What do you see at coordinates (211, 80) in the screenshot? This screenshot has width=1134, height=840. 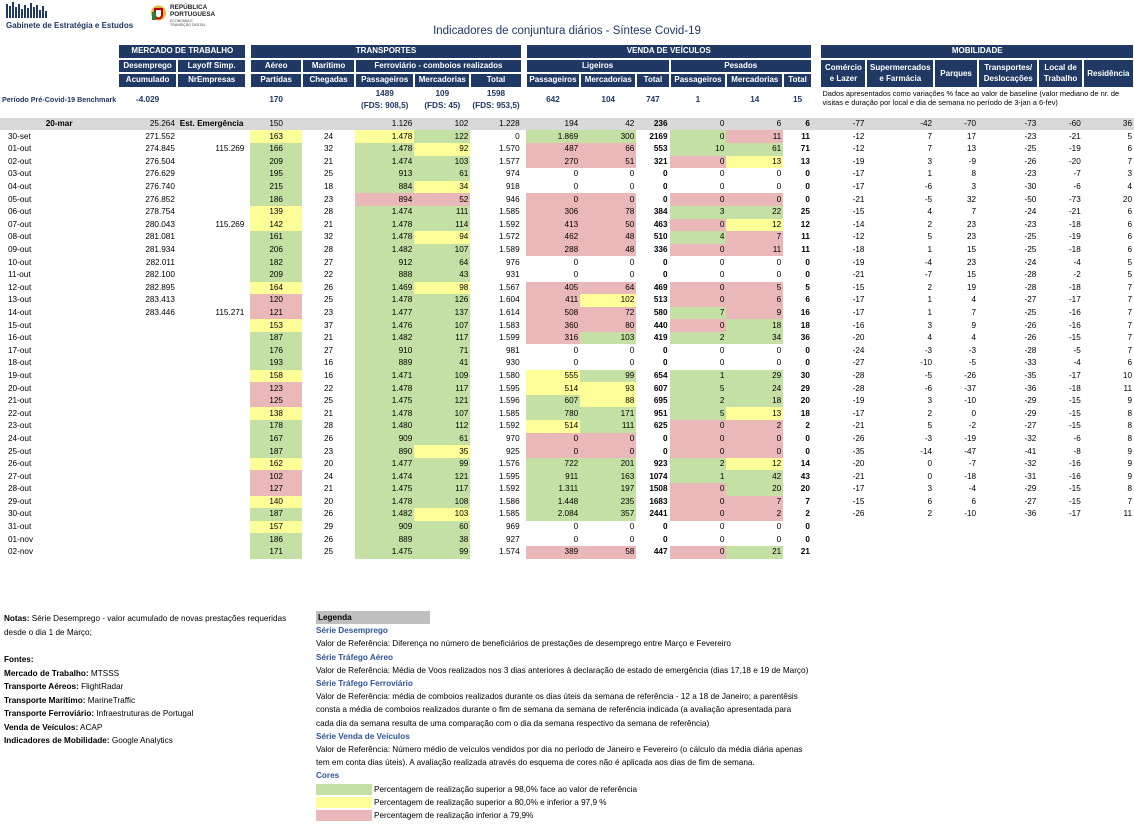 I see `col-nrempresas: NrEmpresas` at bounding box center [211, 80].